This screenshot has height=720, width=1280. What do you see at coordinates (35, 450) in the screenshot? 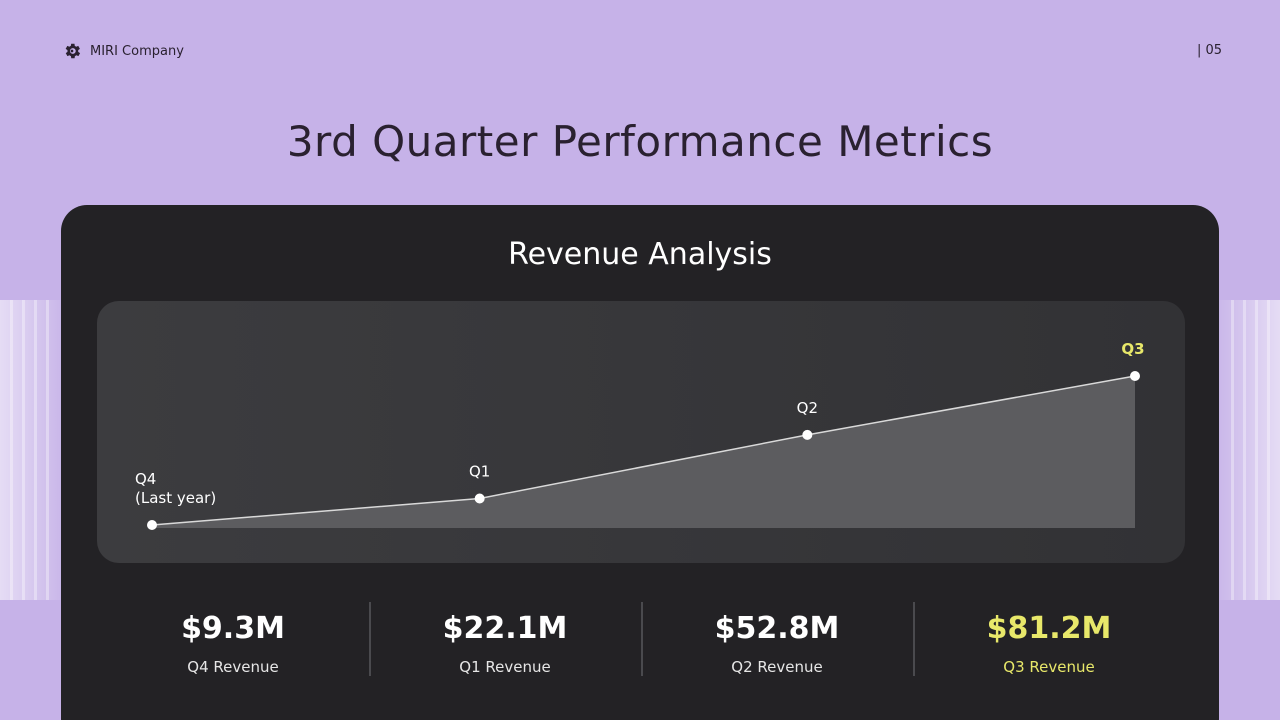
I see `left-glow-decoration` at bounding box center [35, 450].